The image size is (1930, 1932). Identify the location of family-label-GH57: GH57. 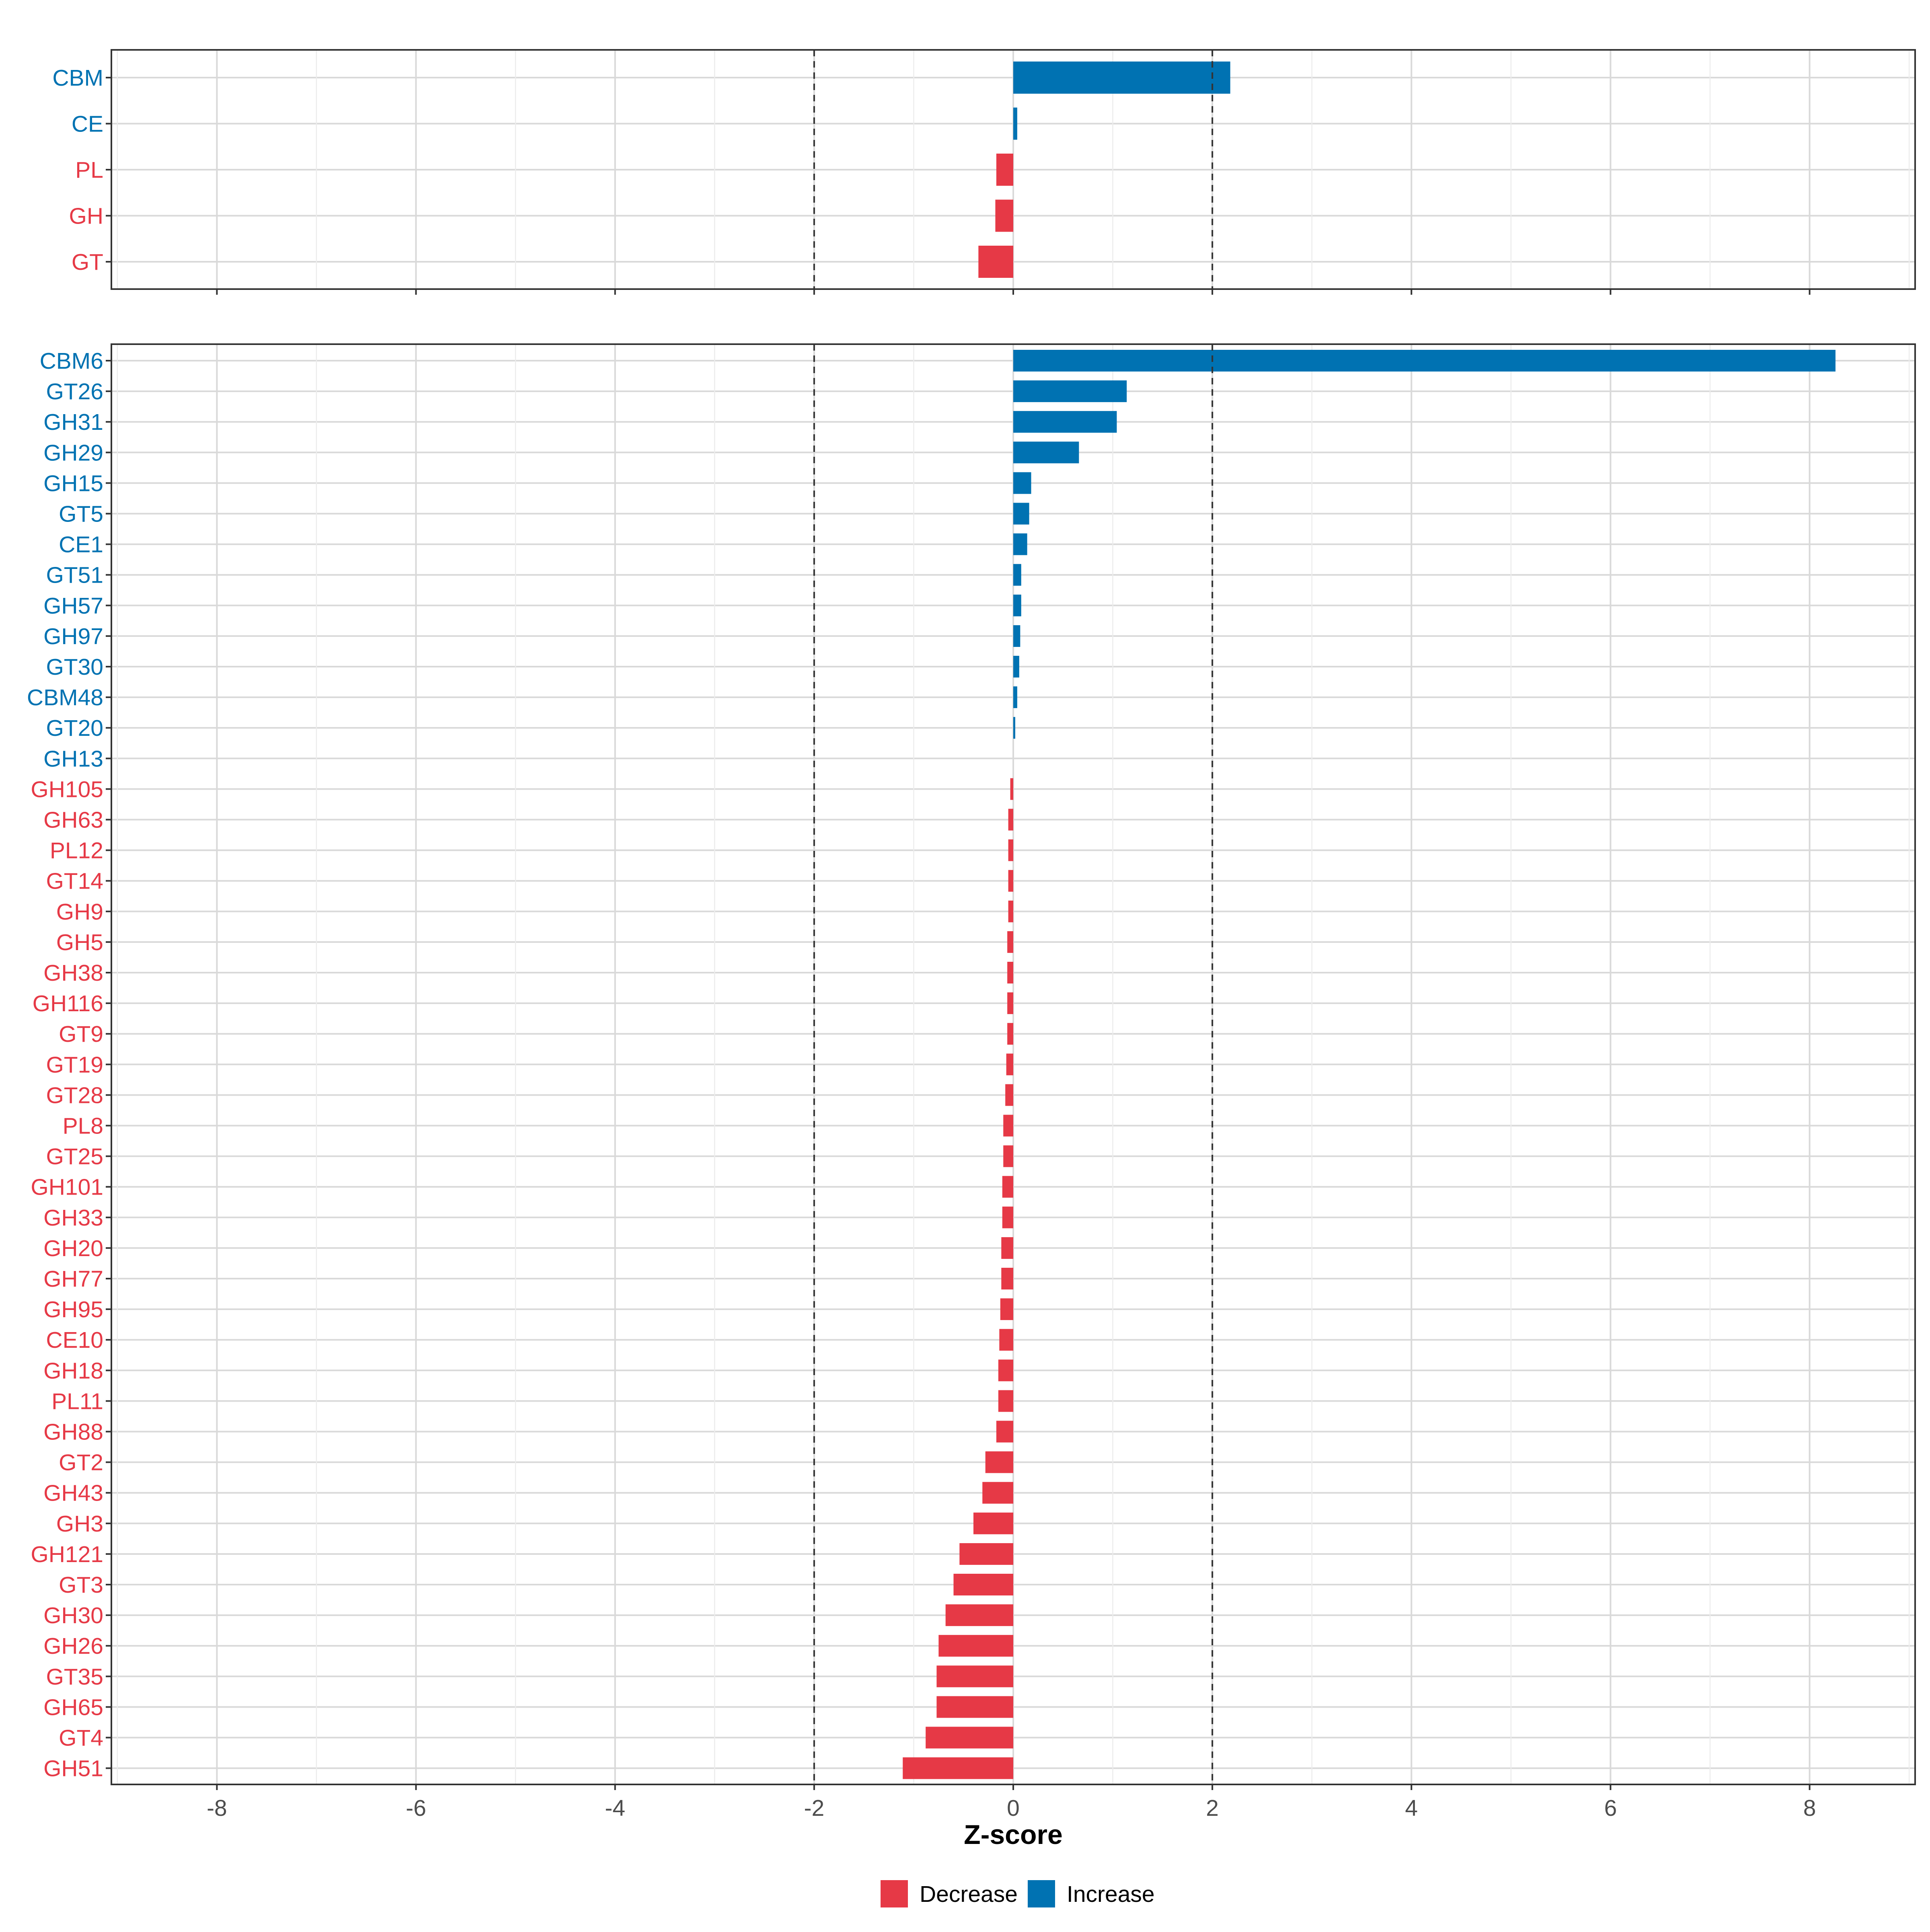
(73, 606).